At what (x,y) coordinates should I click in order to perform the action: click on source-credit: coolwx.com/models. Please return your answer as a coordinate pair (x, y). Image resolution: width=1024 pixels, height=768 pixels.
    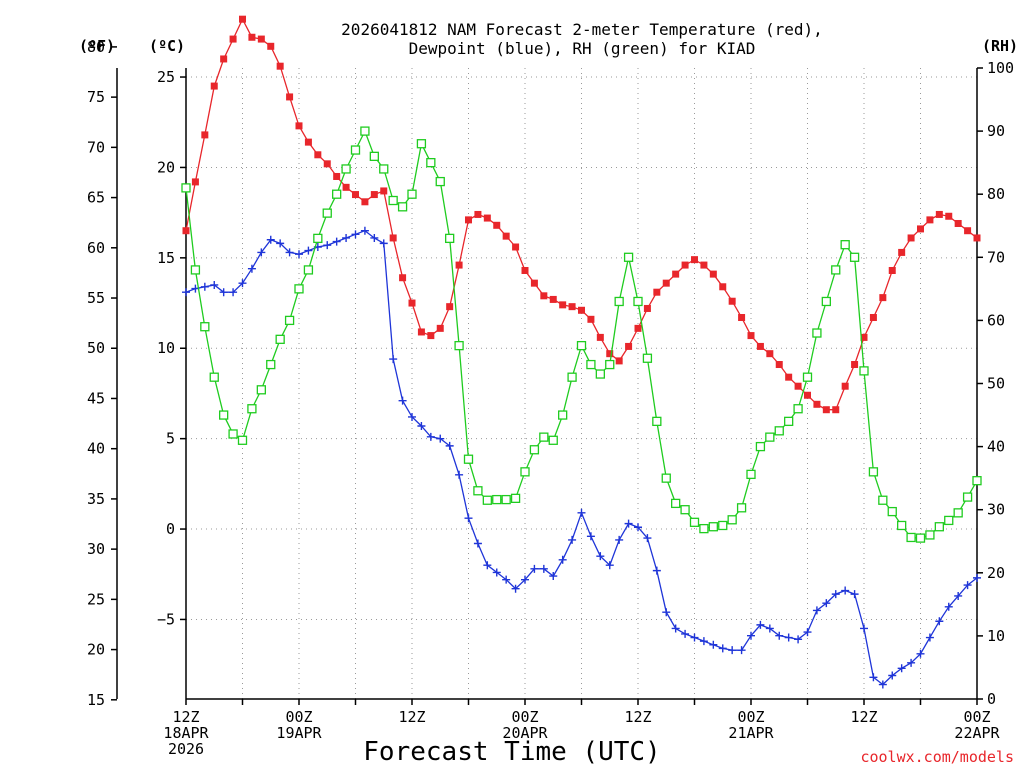
    Looking at the image, I should click on (937, 757).